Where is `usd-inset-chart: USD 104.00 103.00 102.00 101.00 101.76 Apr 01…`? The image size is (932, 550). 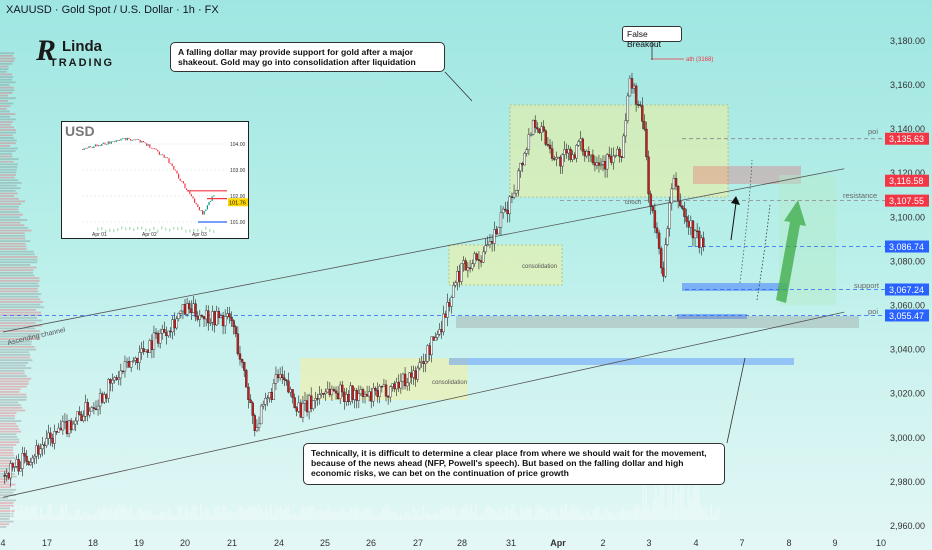 usd-inset-chart: USD 104.00 103.00 102.00 101.00 101.76 Apr 01… is located at coordinates (155, 180).